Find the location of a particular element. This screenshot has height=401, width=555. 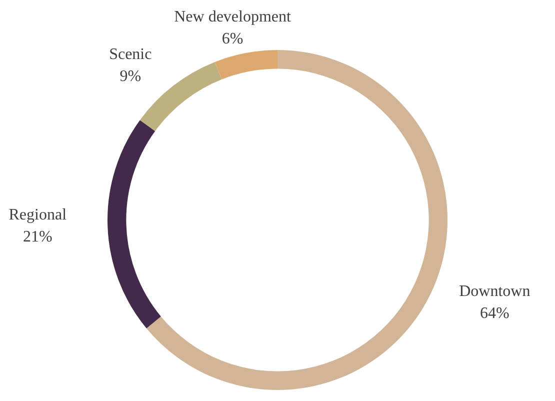

slice-label: New development is located at coordinates (233, 17).